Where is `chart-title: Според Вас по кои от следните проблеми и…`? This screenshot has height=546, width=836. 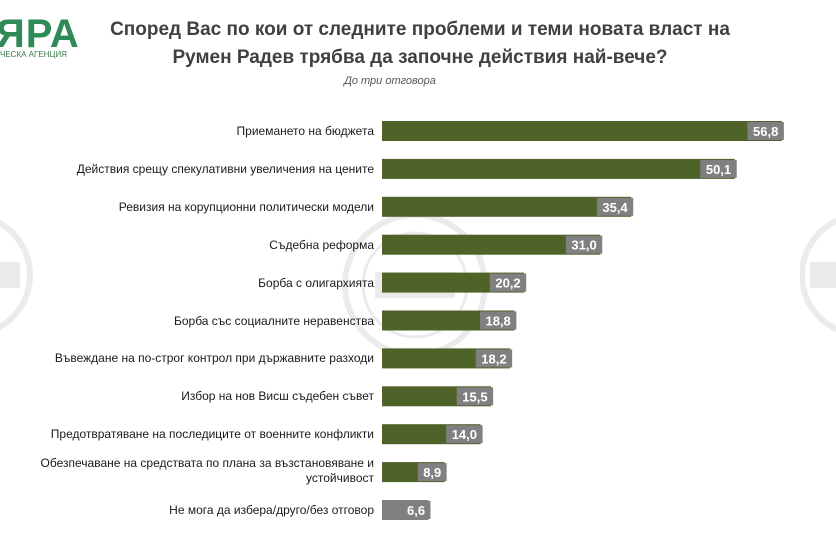 chart-title: Според Вас по кои от следните проблеми и… is located at coordinates (420, 43).